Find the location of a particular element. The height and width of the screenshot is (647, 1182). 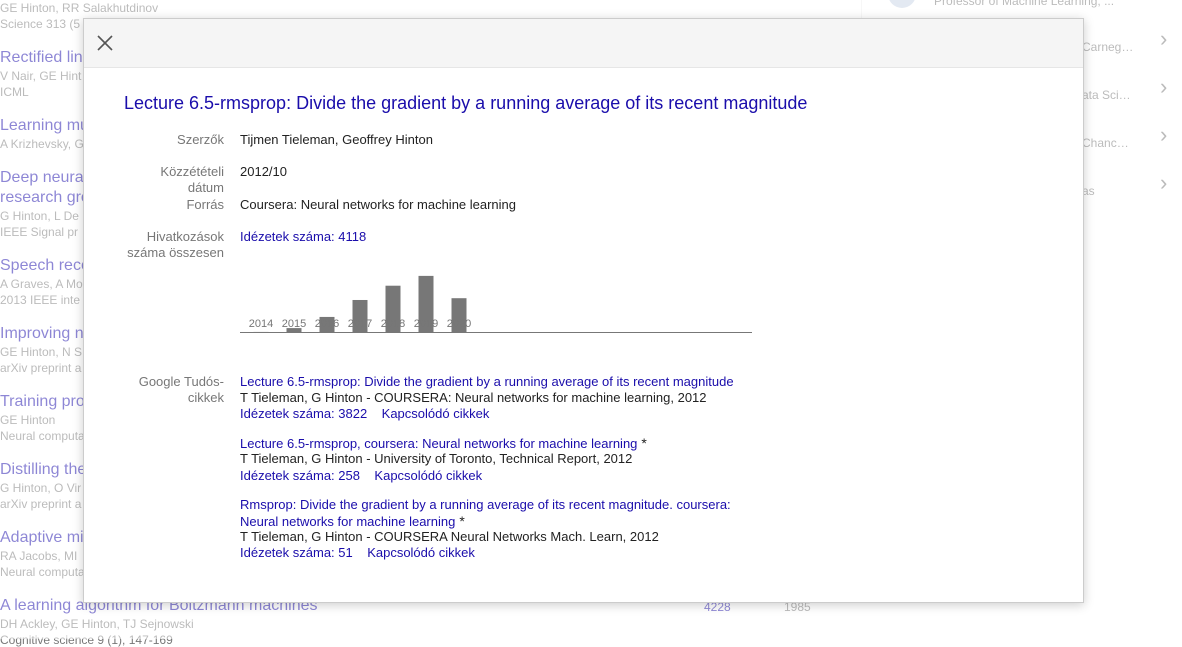

publication-date-label-line2: dátum is located at coordinates (205, 187).